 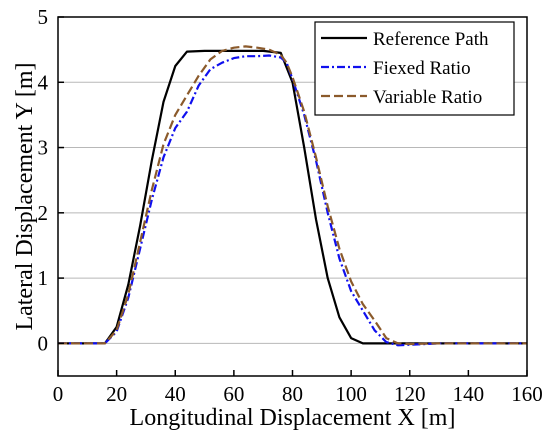 I want to click on legend-label-3: Variable Ratio, so click(x=427, y=97).